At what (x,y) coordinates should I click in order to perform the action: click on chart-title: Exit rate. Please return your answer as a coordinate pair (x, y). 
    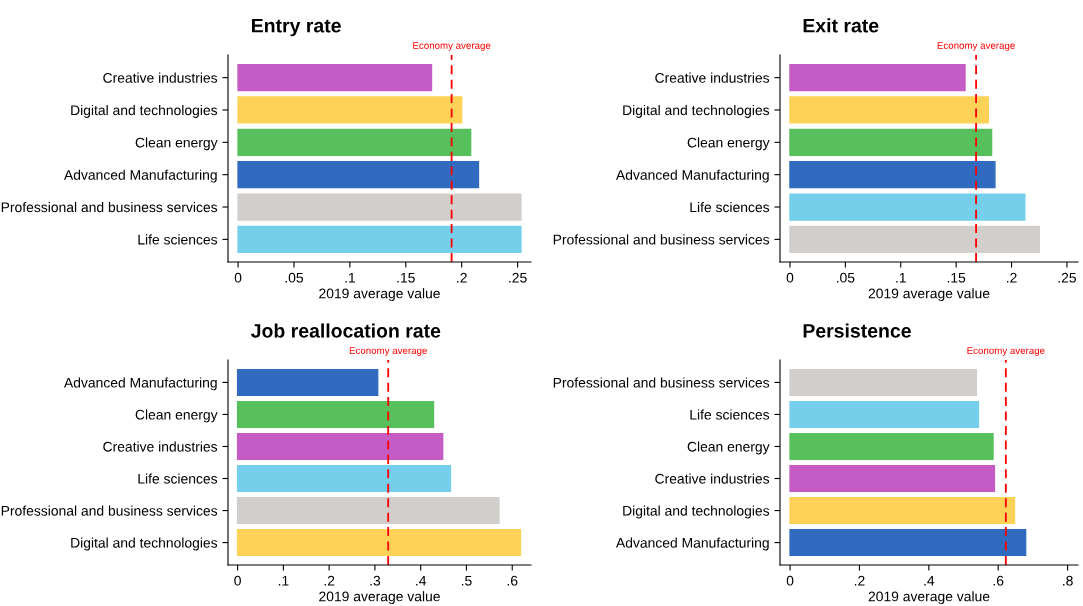
    Looking at the image, I should click on (841, 25).